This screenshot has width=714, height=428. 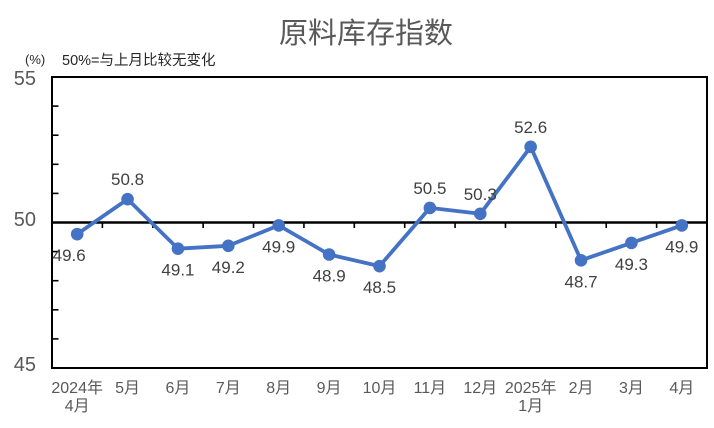 I want to click on y-tick-label-45: 45, so click(x=25, y=365).